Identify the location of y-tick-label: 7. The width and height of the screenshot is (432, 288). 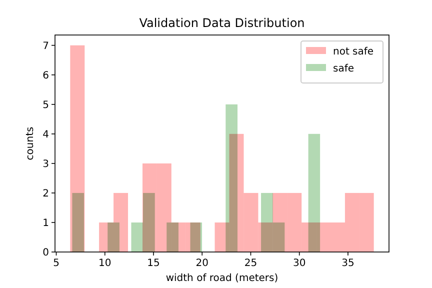
(45, 46).